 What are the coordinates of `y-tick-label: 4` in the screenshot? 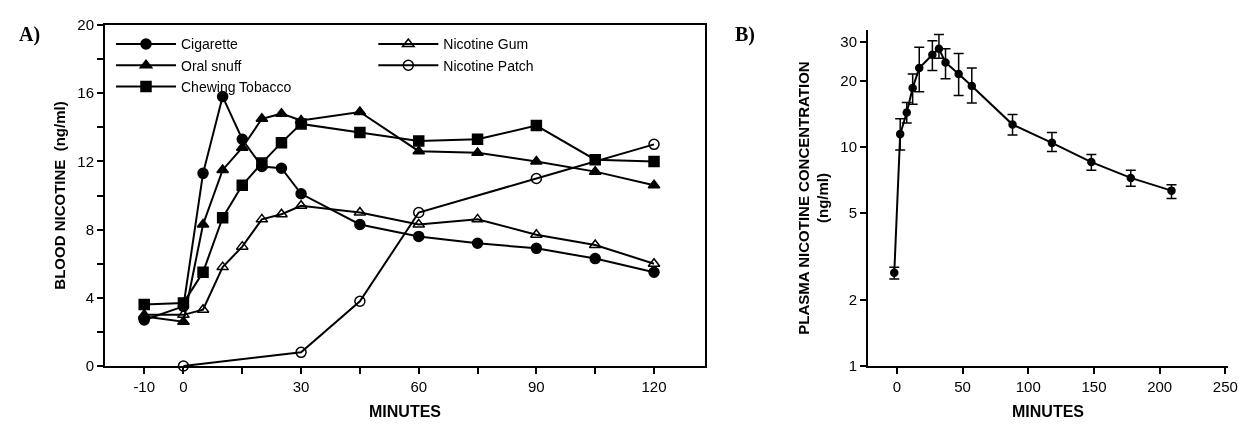 It's located at (89, 298).